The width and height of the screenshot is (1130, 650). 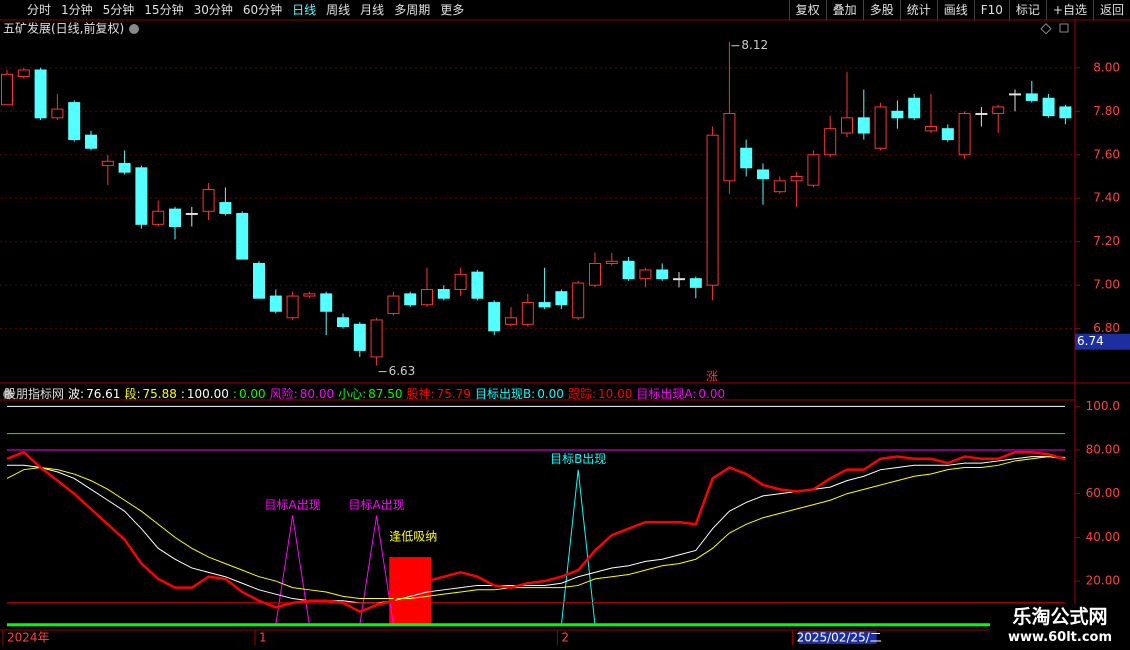 What do you see at coordinates (615, 394) in the screenshot?
I see `legend-value: 10.00` at bounding box center [615, 394].